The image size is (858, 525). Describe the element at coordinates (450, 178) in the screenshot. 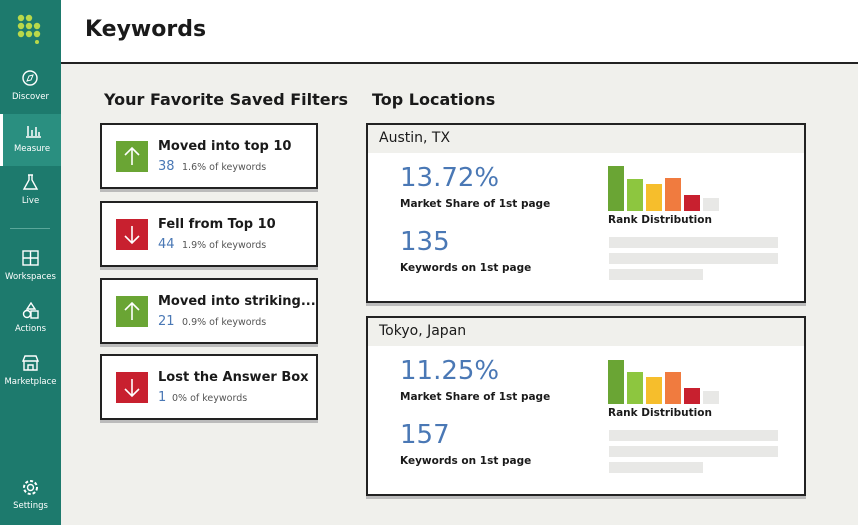

I see `market-share: 13.72%` at that location.